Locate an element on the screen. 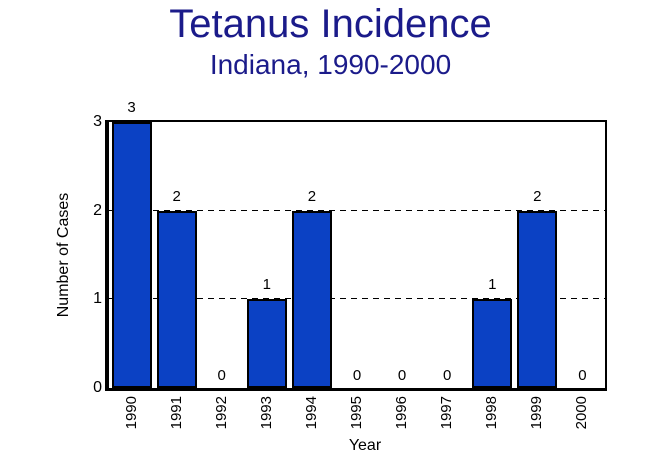 The height and width of the screenshot is (460, 661). y-axis-title: Number of Cases is located at coordinates (63, 255).